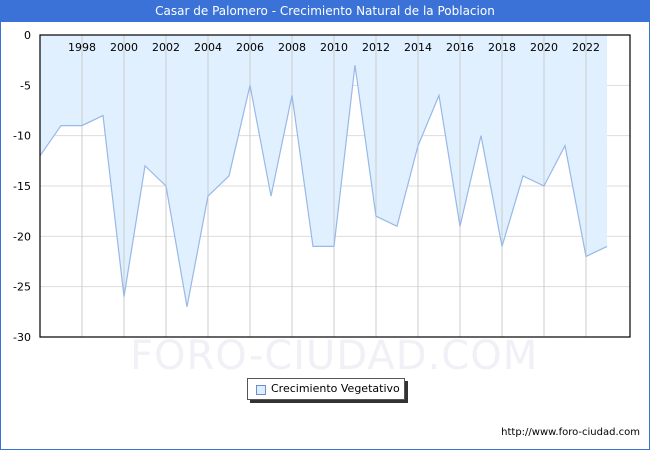  What do you see at coordinates (376, 47) in the screenshot?
I see `x-tick-label: 2012` at bounding box center [376, 47].